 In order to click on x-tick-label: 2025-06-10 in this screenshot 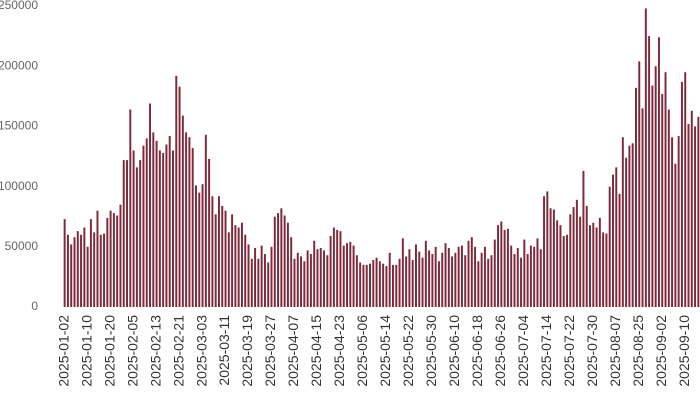, I will do `click(454, 351)`.